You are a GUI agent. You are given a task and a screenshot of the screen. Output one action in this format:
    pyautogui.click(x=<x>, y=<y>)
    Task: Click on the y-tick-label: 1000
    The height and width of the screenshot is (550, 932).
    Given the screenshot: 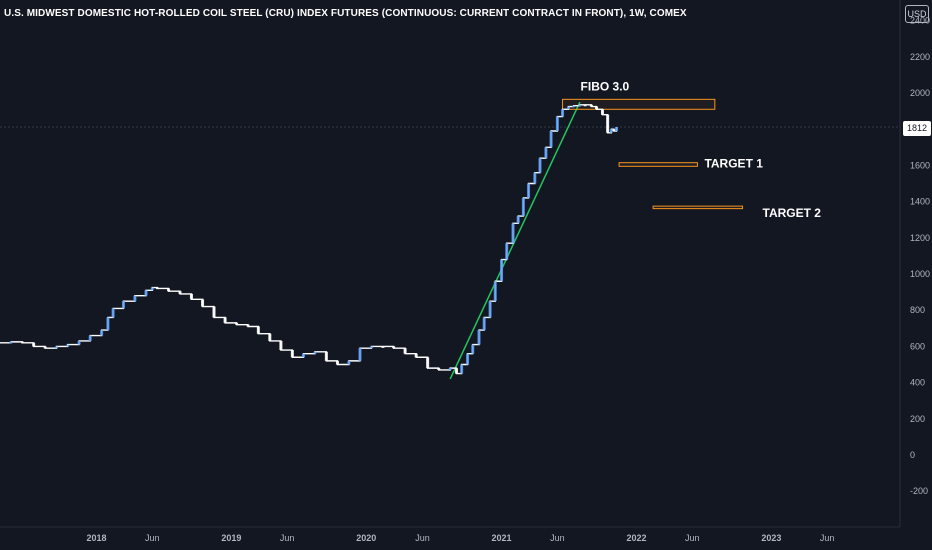 What is the action you would take?
    pyautogui.click(x=920, y=274)
    